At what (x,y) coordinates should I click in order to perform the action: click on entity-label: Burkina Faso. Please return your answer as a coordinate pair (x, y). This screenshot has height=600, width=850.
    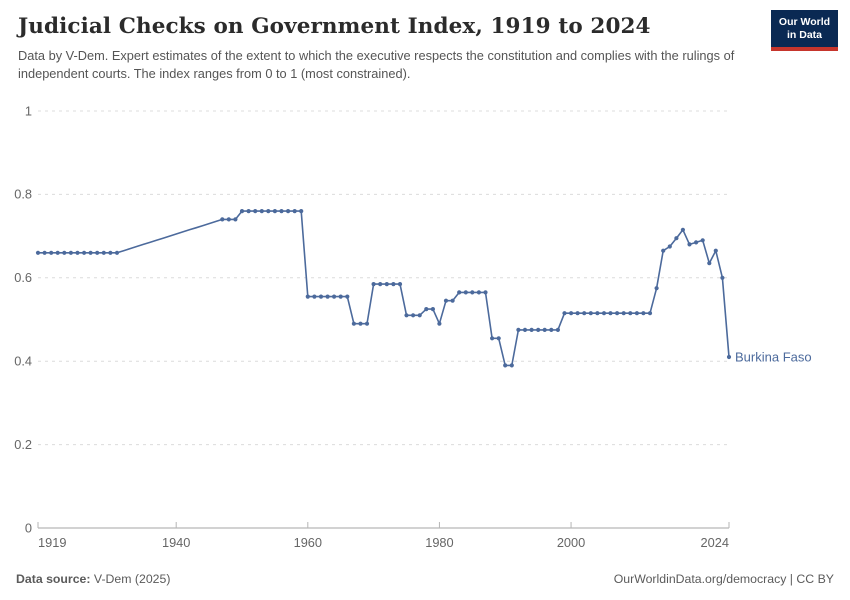
    Looking at the image, I should click on (773, 357).